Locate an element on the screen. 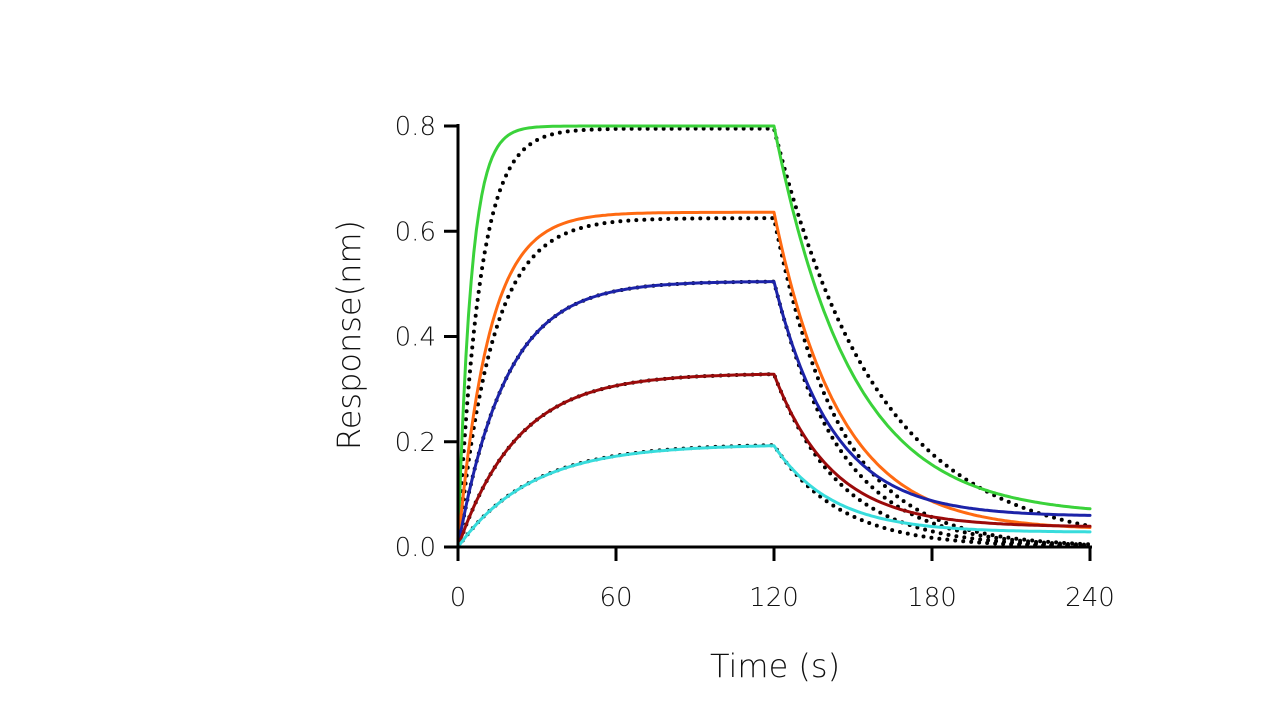  y-axis-title: Response(nm) is located at coordinates (349, 335).